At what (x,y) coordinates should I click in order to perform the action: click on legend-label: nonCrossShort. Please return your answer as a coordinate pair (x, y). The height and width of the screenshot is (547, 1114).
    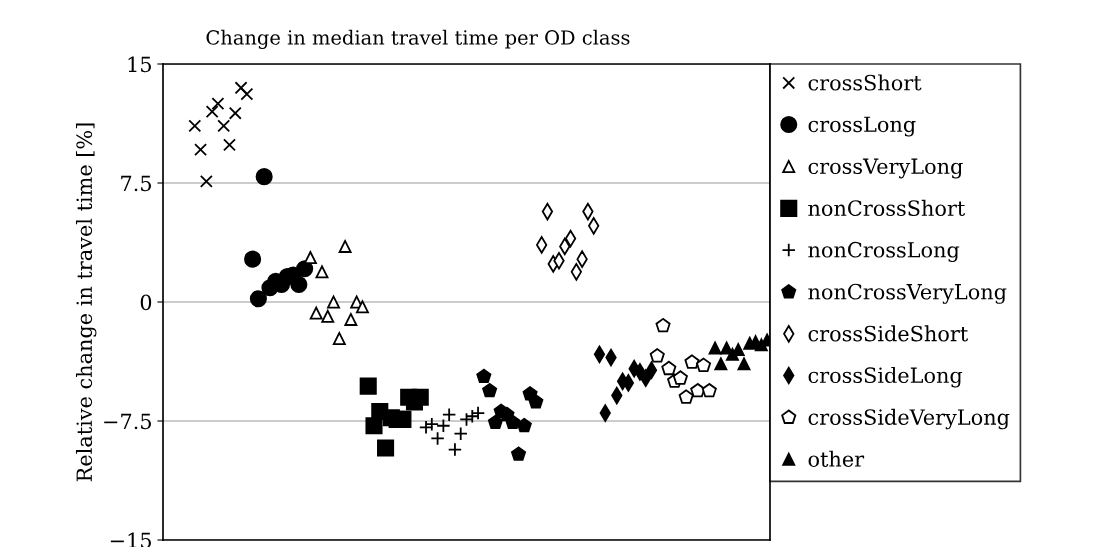
    Looking at the image, I should click on (887, 207).